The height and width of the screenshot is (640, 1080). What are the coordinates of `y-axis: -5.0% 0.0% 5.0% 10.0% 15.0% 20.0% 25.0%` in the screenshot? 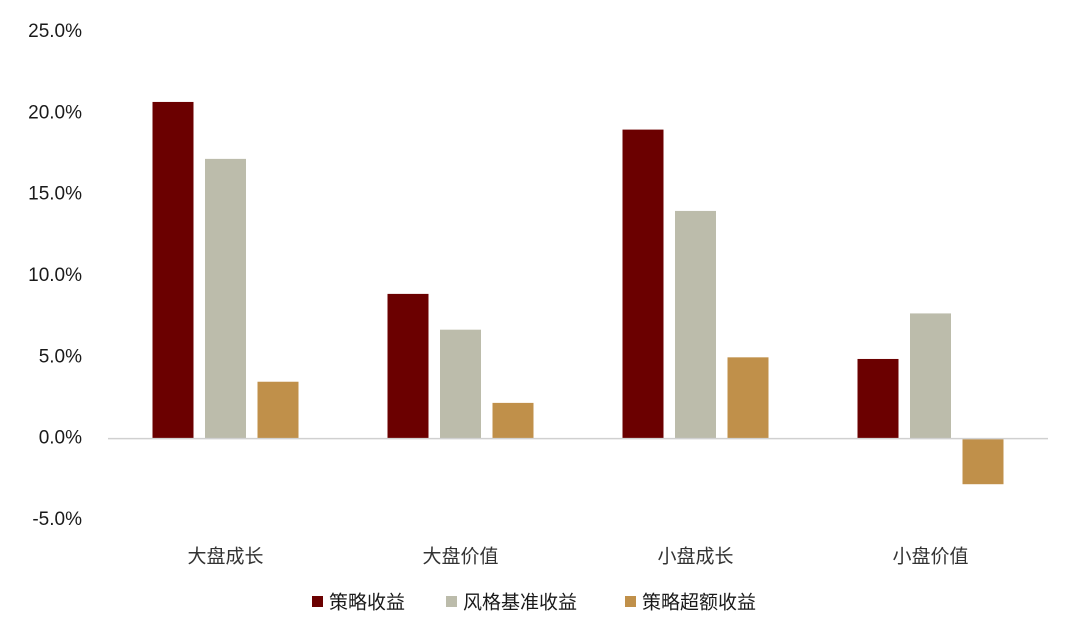 It's located at (55, 275).